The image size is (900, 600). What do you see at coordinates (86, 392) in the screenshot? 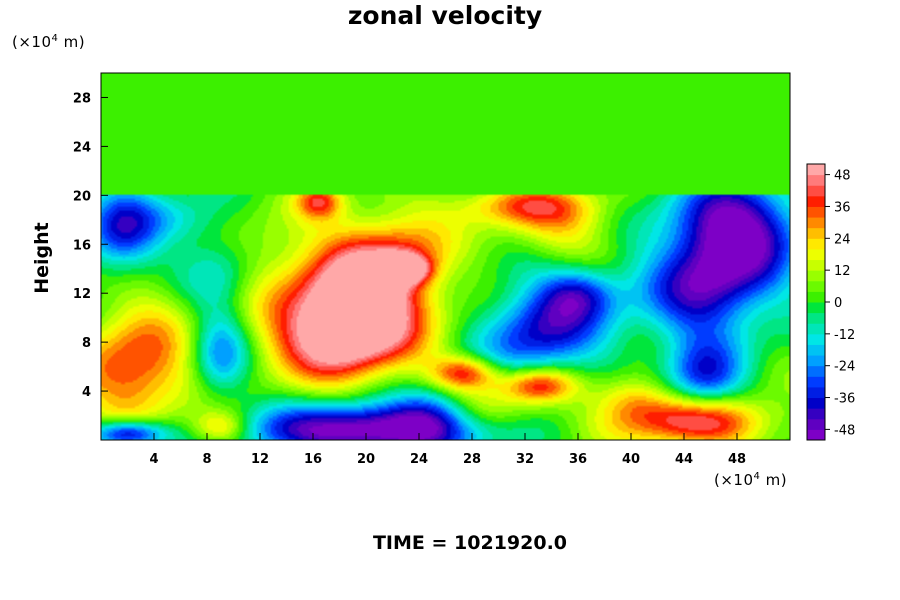
I see `y-tick-label: 4` at bounding box center [86, 392].